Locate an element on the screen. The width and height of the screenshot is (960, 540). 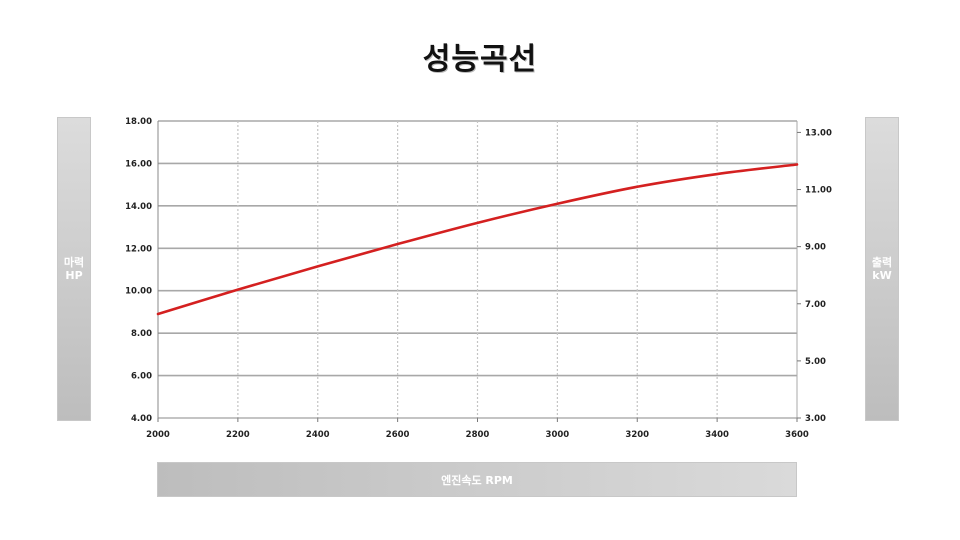
y-tick-label: 6.00 is located at coordinates (141, 377).